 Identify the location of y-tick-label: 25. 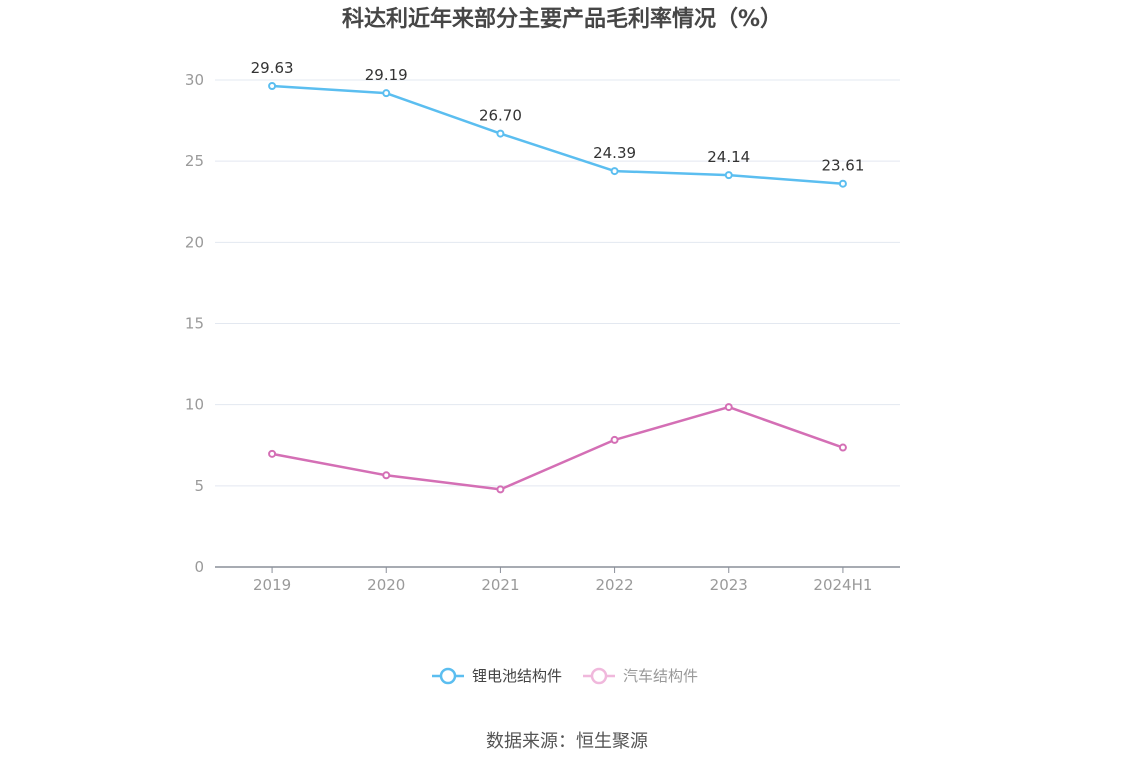
(194, 161).